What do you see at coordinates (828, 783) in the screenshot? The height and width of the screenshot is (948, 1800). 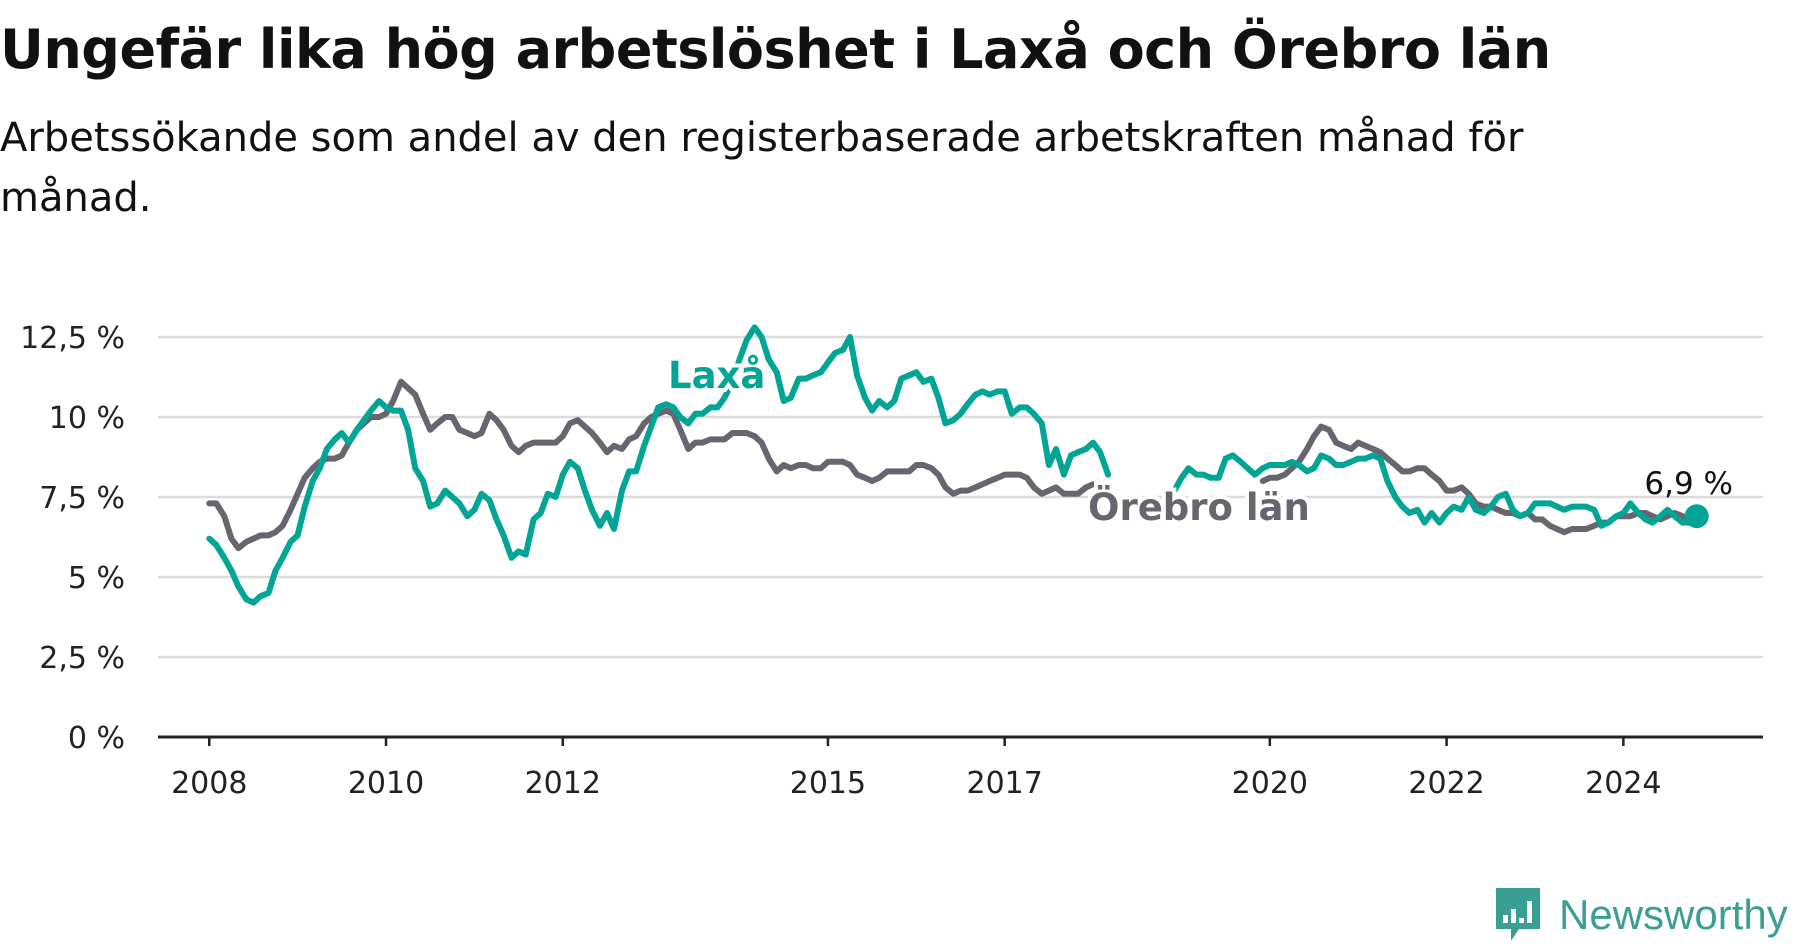 I see `x-tick-label: 2015` at bounding box center [828, 783].